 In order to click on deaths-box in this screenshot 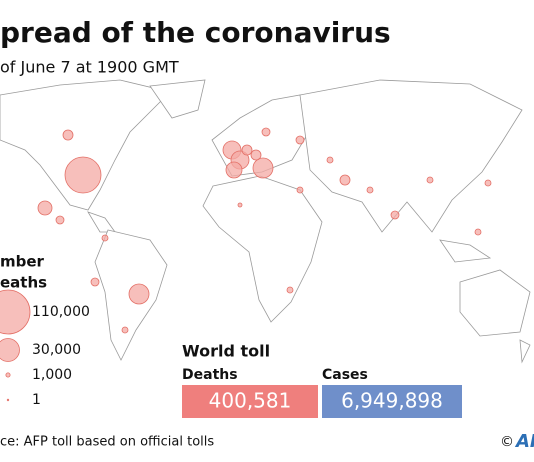, I will do `click(250, 401)`.